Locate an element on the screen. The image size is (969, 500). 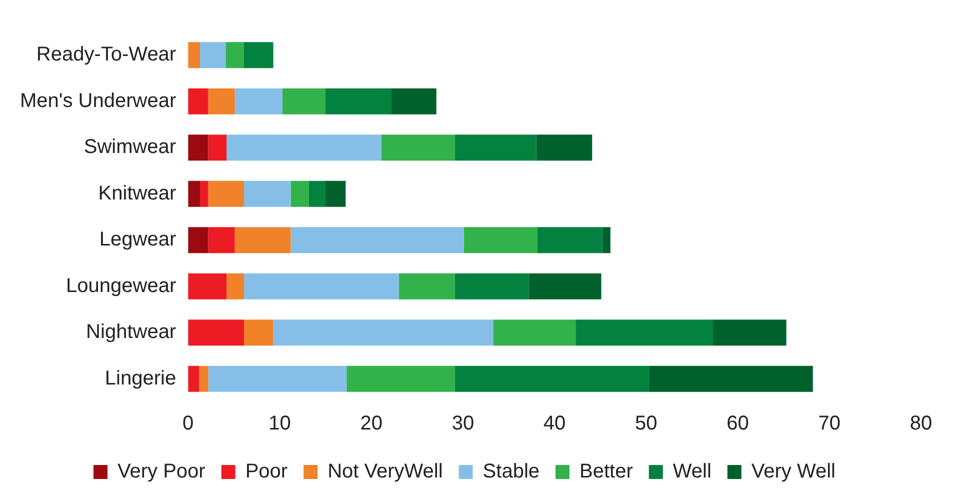
y-tick-label: Knitwear is located at coordinates (137, 193).